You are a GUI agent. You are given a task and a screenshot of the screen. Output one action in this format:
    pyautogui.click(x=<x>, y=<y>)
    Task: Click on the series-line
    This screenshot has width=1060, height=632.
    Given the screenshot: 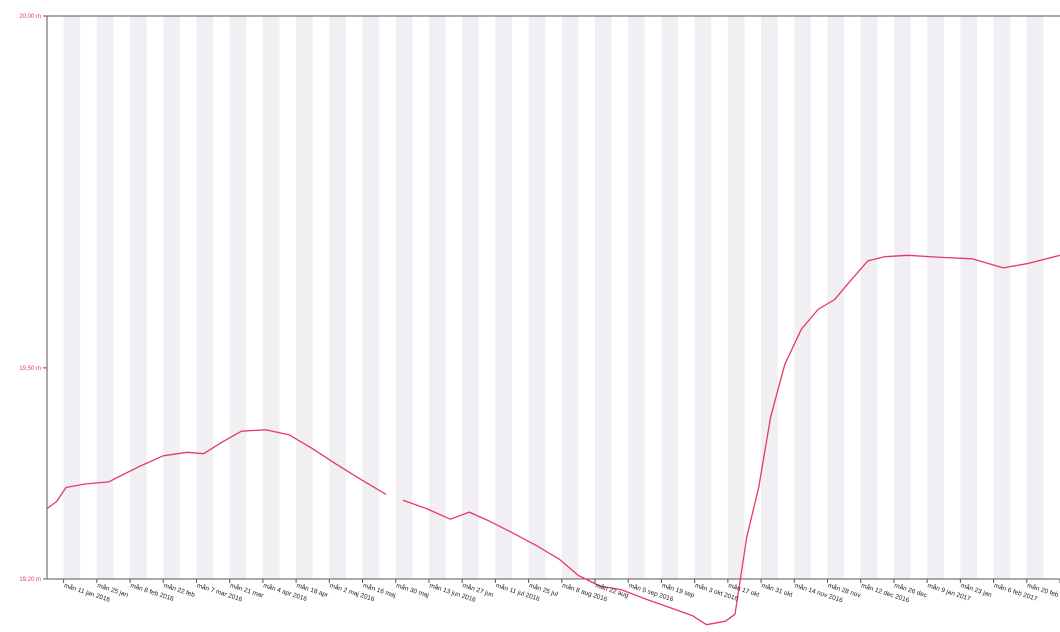 What is the action you would take?
    pyautogui.click(x=216, y=469)
    